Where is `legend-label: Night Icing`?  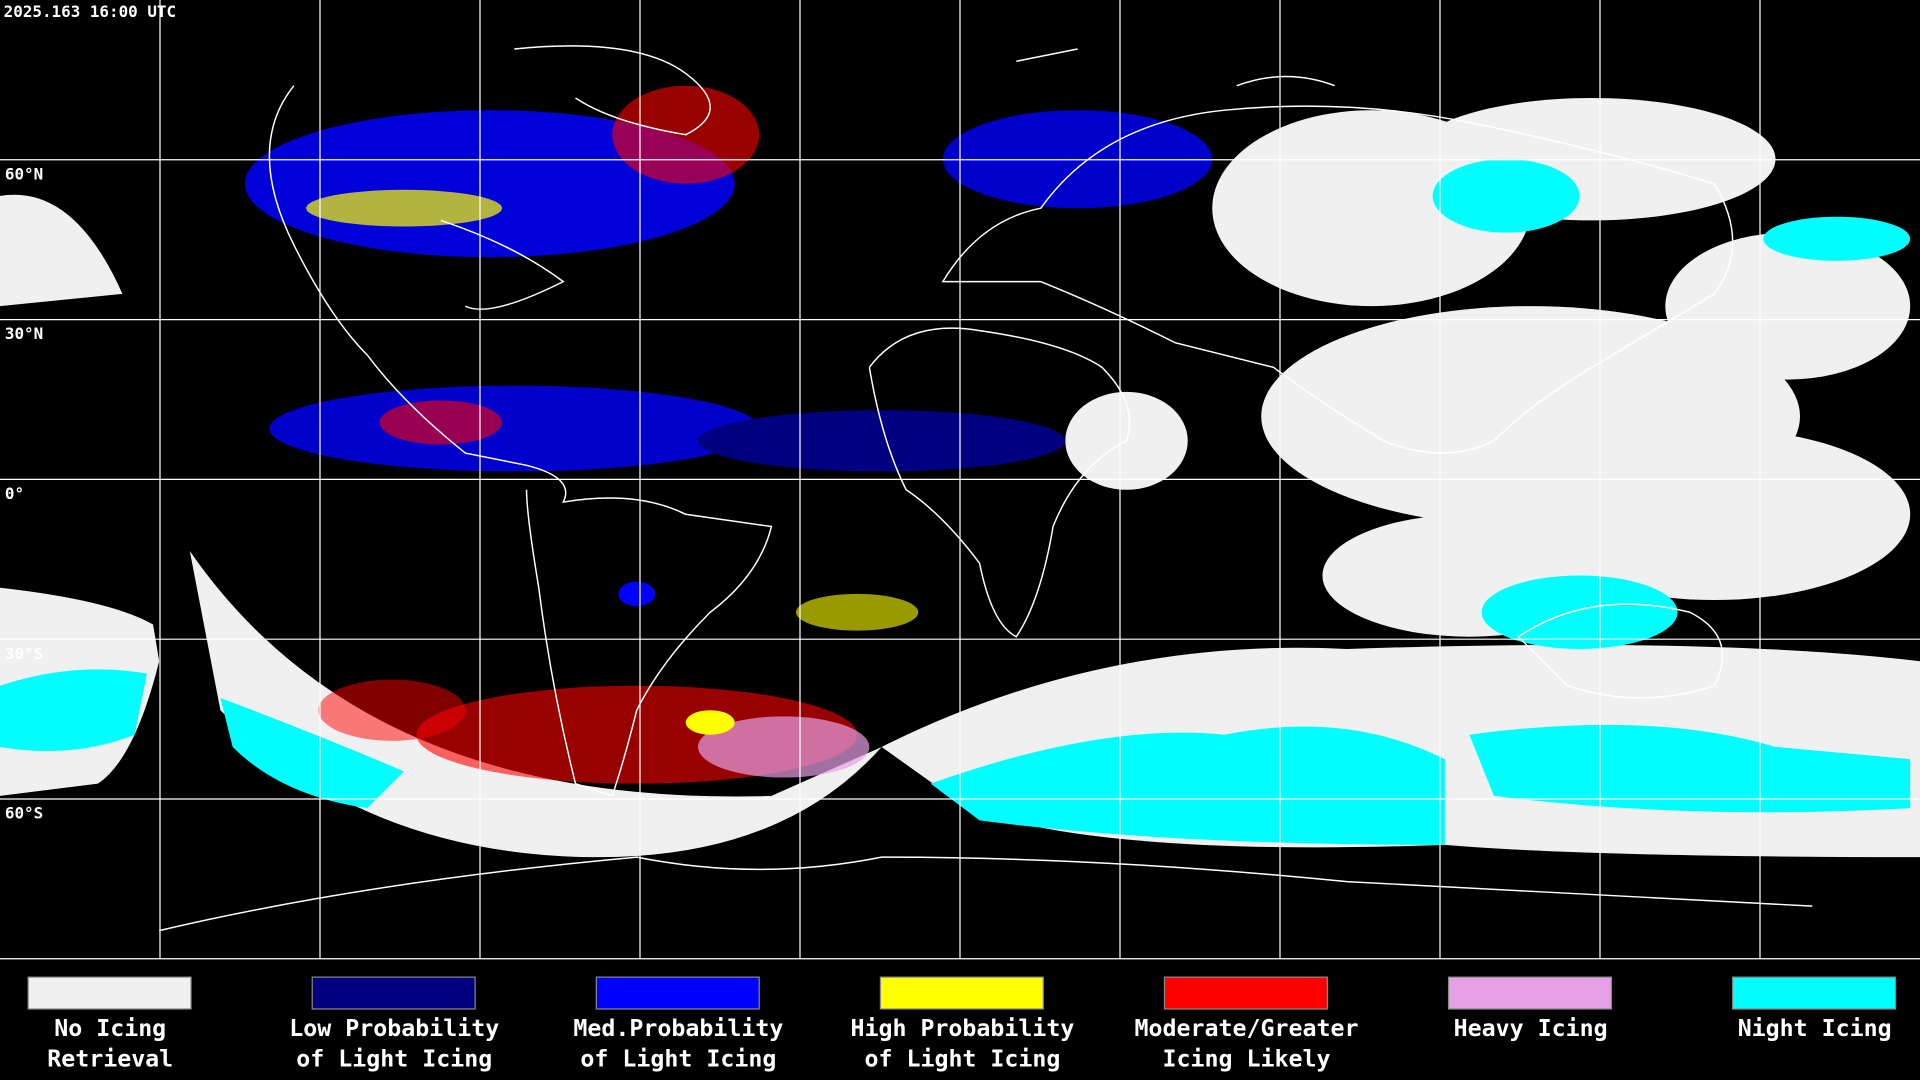 legend-label: Night Icing is located at coordinates (1815, 1028).